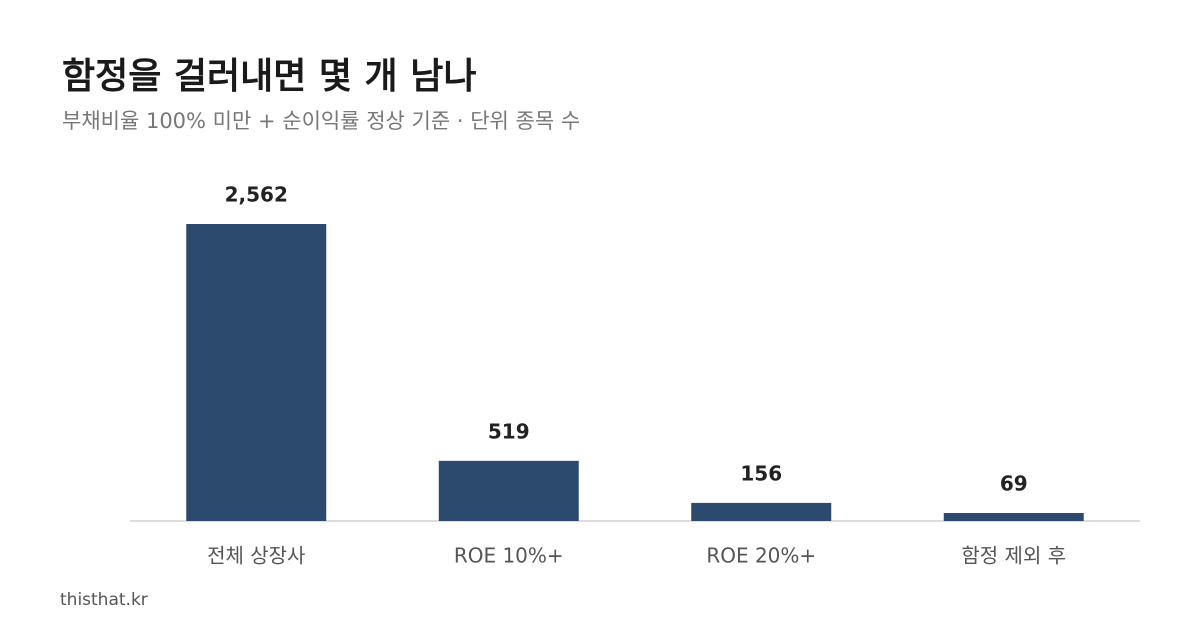 The image size is (1200, 630). What do you see at coordinates (256, 556) in the screenshot?
I see `x-tick-label: 전체 상장사` at bounding box center [256, 556].